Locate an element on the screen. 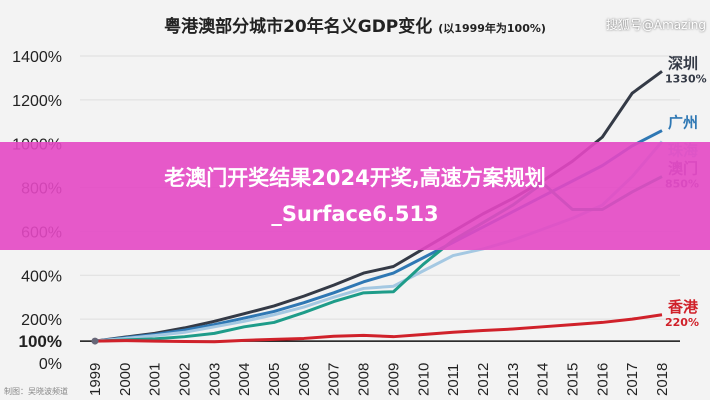  y-tick-label: 100% is located at coordinates (40, 341).